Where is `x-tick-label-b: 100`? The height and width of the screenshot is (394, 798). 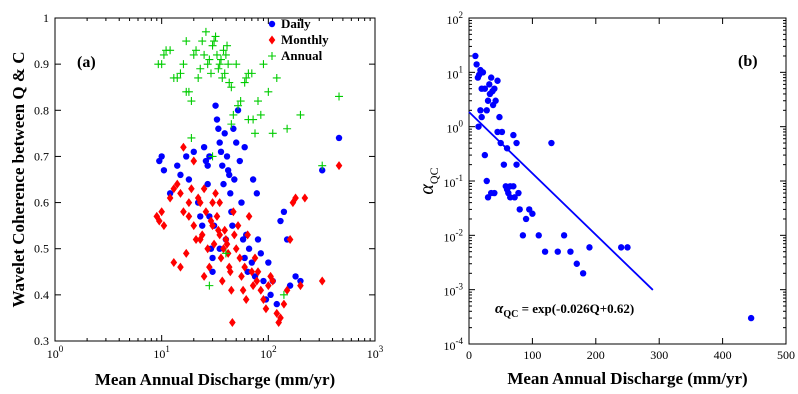 x-tick-label-b: 100 is located at coordinates (532, 355).